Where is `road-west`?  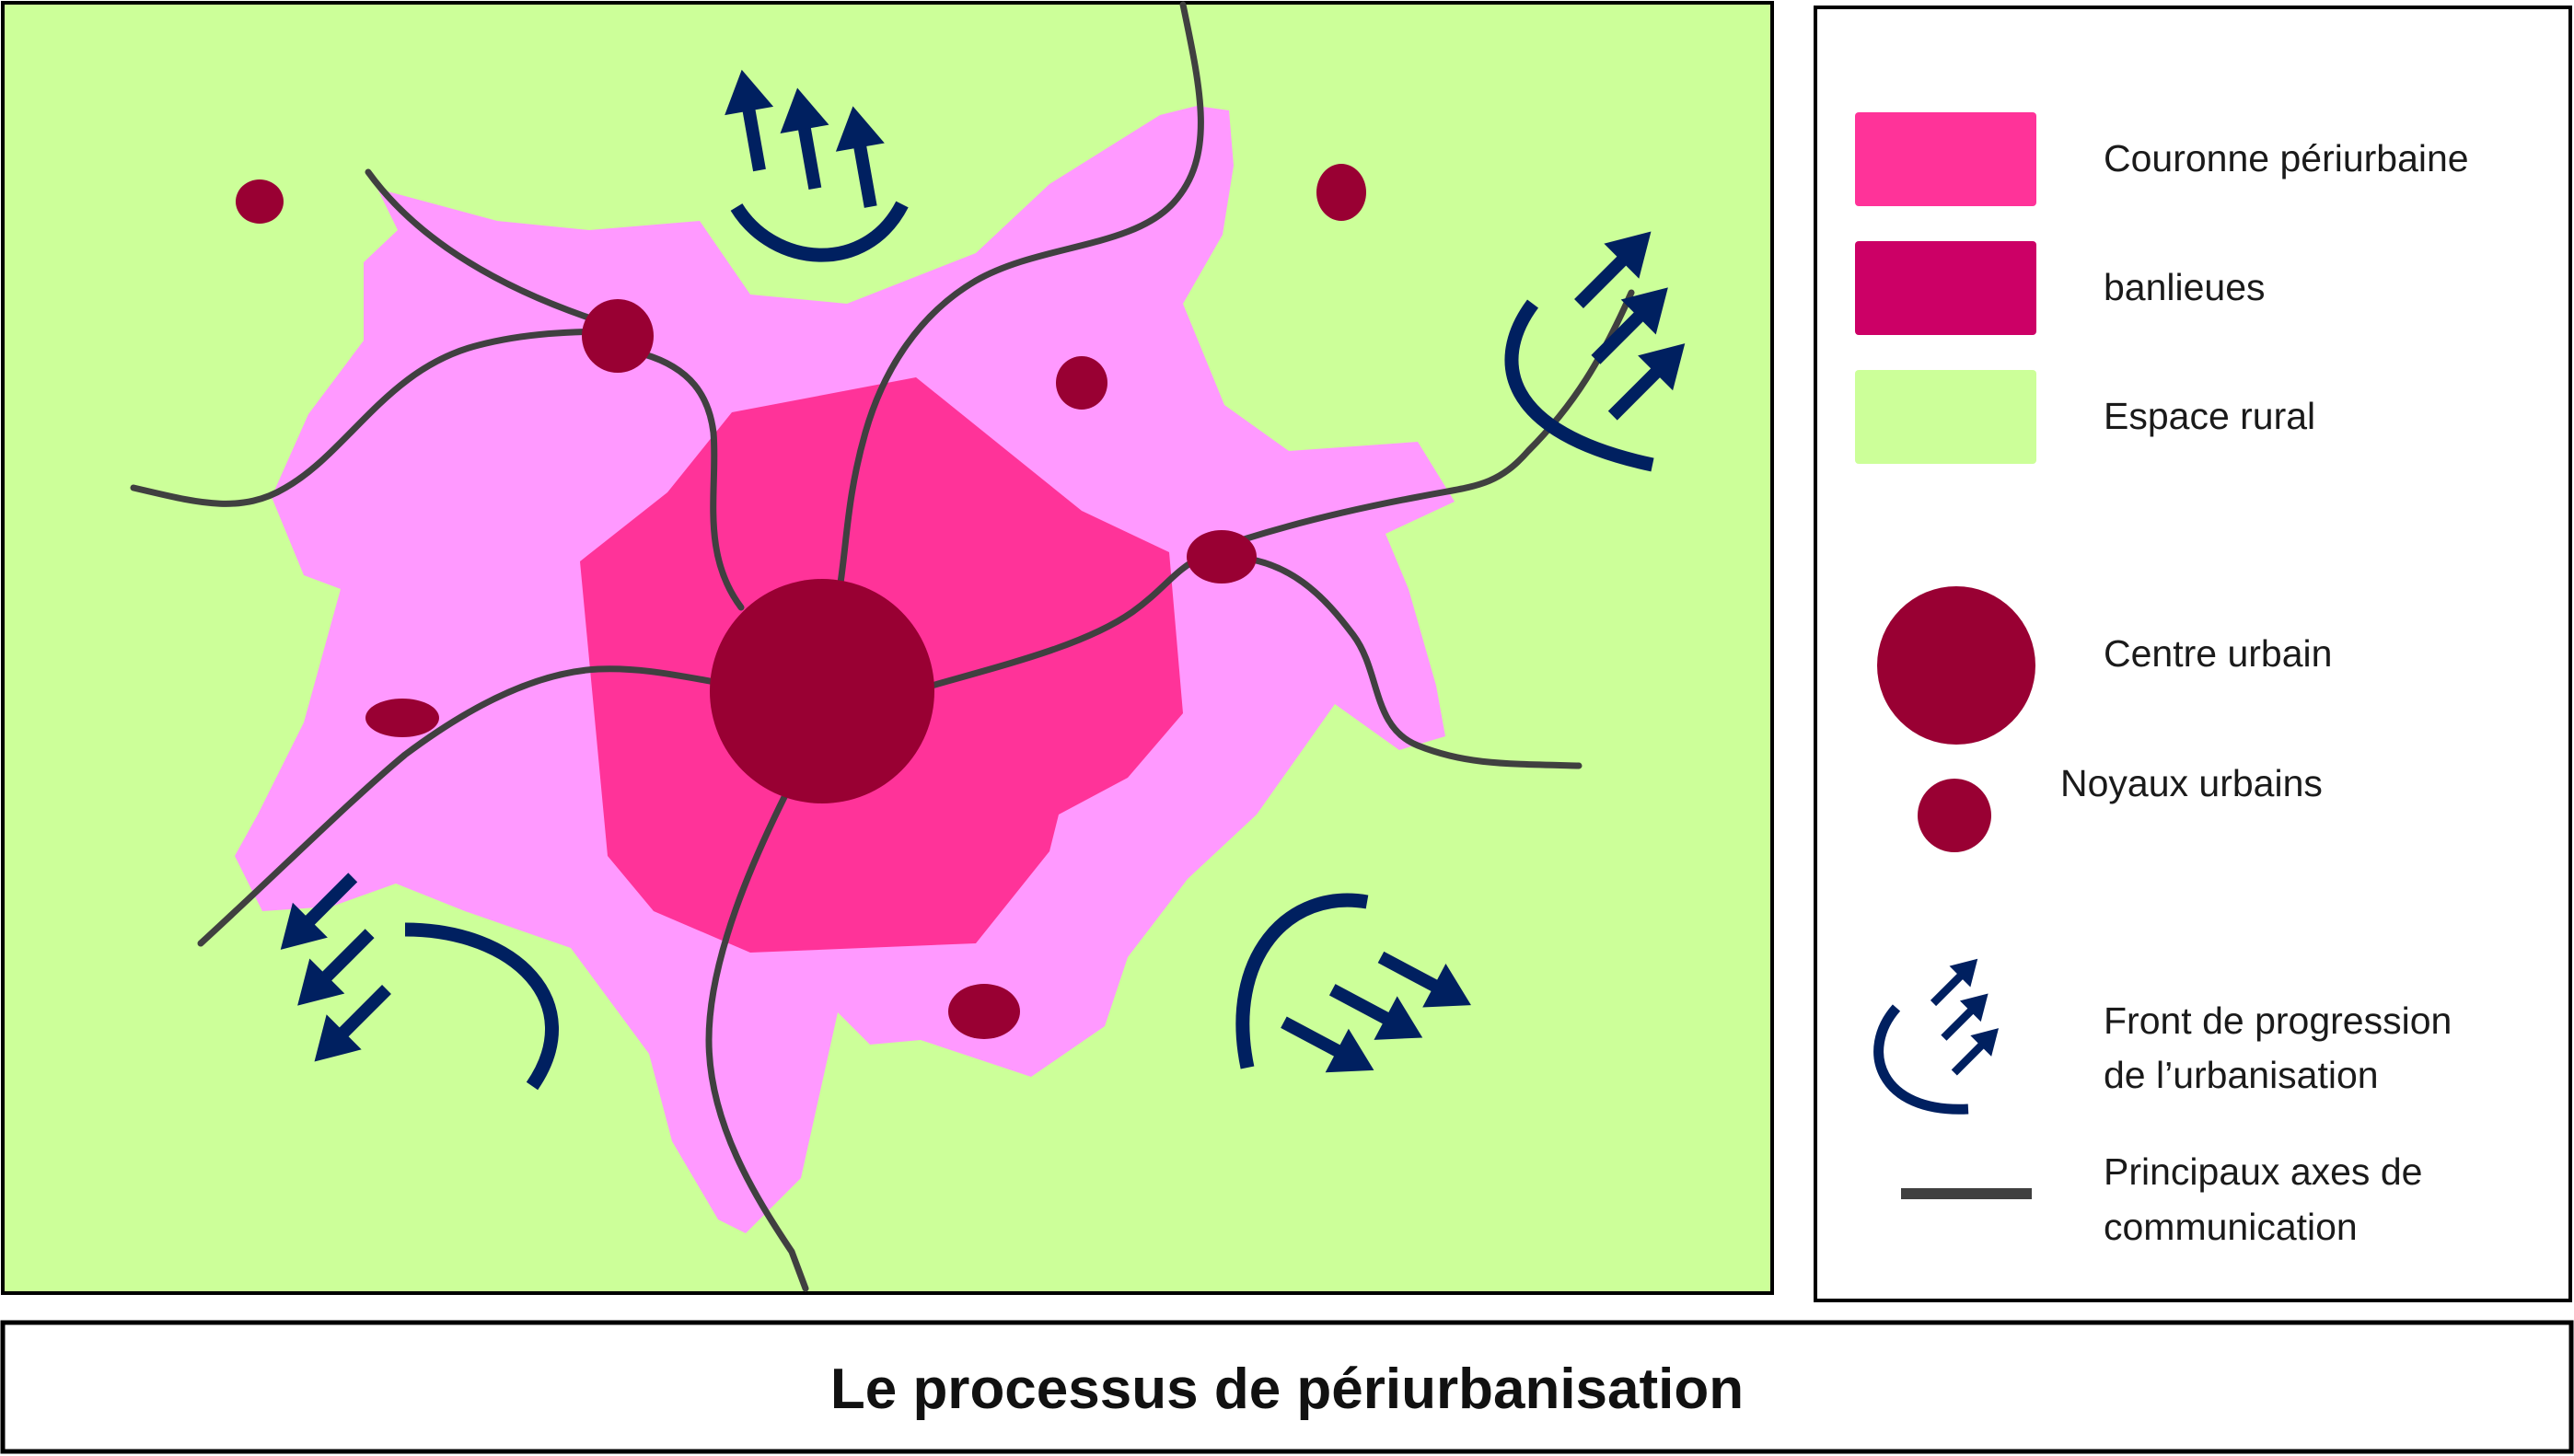
road-west is located at coordinates (376, 417).